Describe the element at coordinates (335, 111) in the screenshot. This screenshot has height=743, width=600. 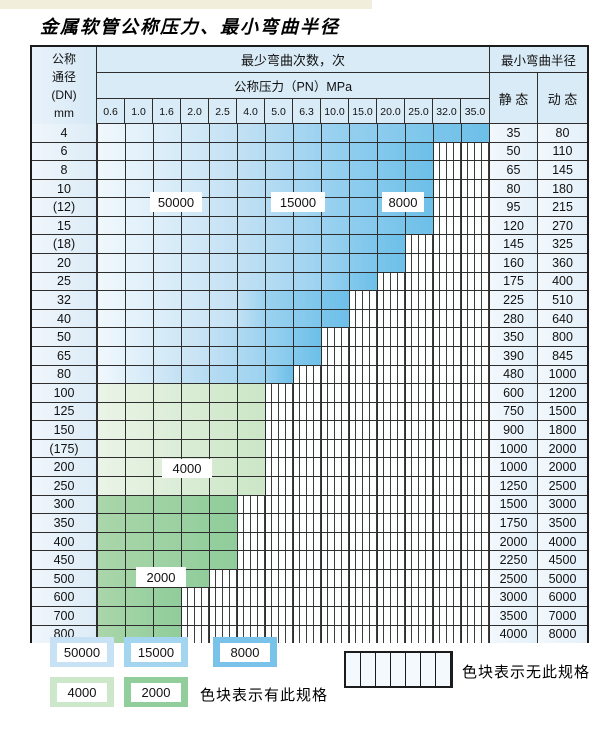
I see `pressure-column-header: 10.0` at that location.